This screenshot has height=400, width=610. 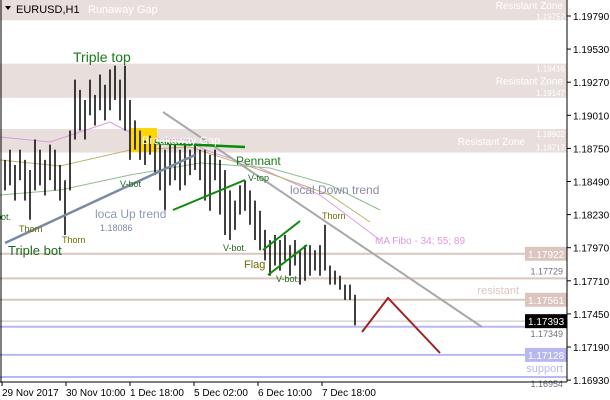 I want to click on low-value-label: 1.18086, so click(x=116, y=228).